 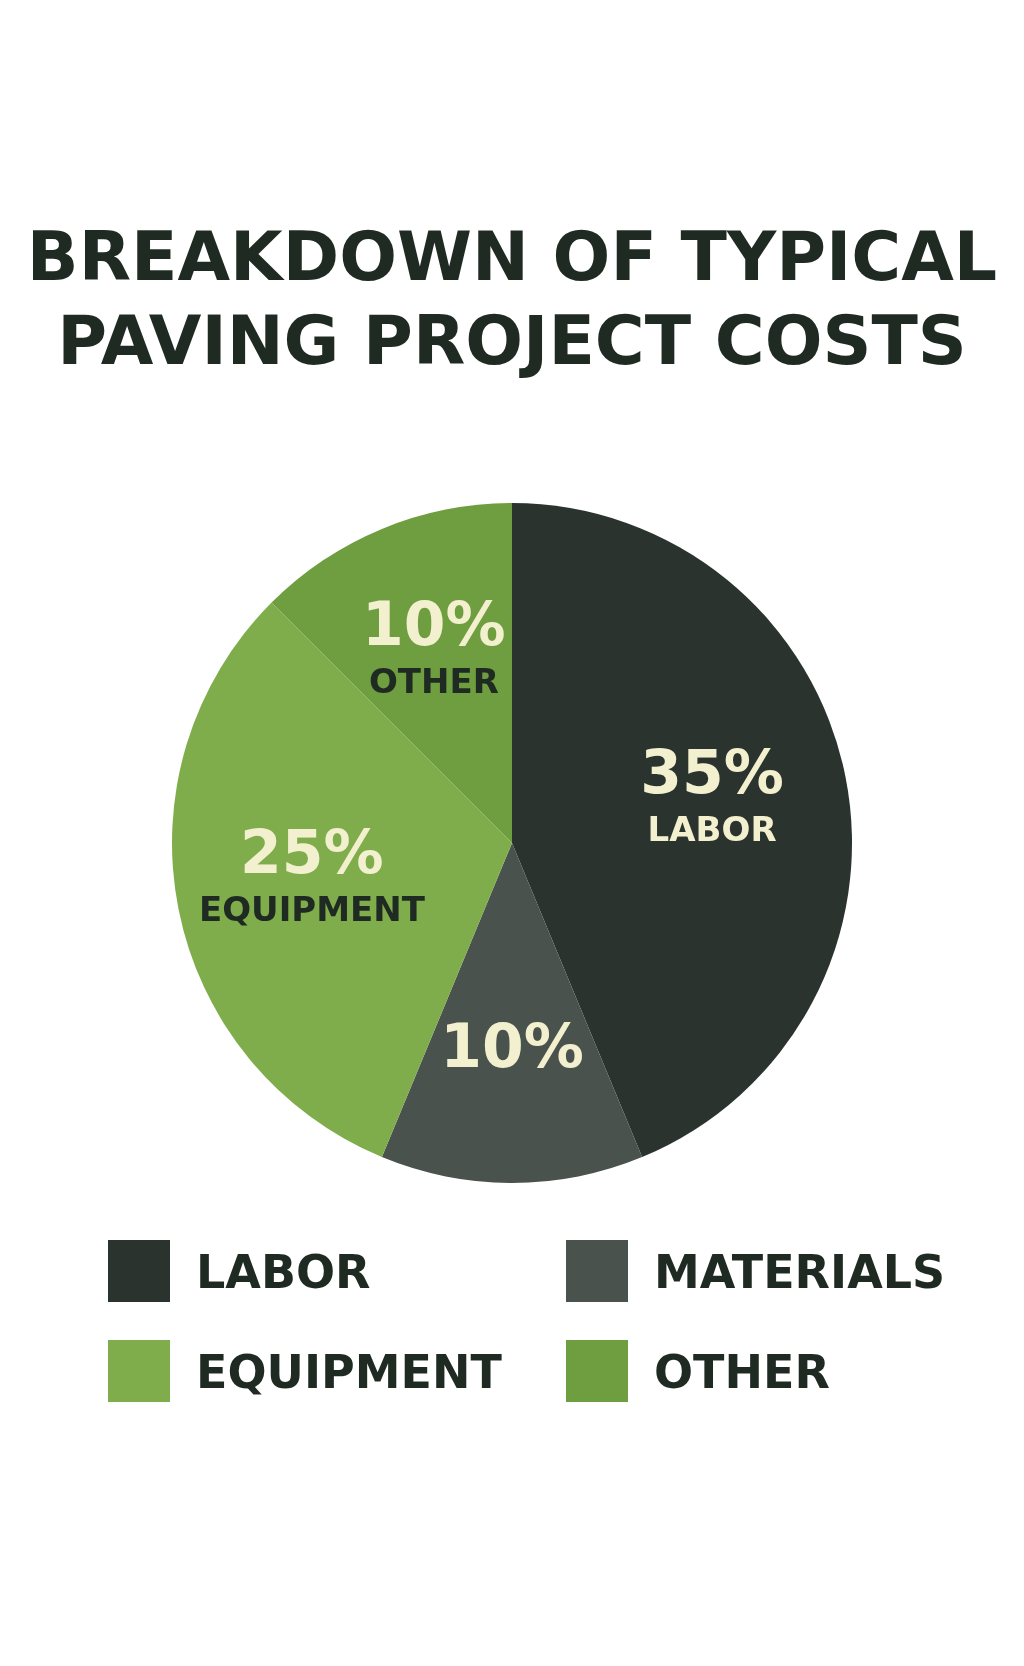 What do you see at coordinates (349, 1372) in the screenshot?
I see `legend-label: EQUIPMENT` at bounding box center [349, 1372].